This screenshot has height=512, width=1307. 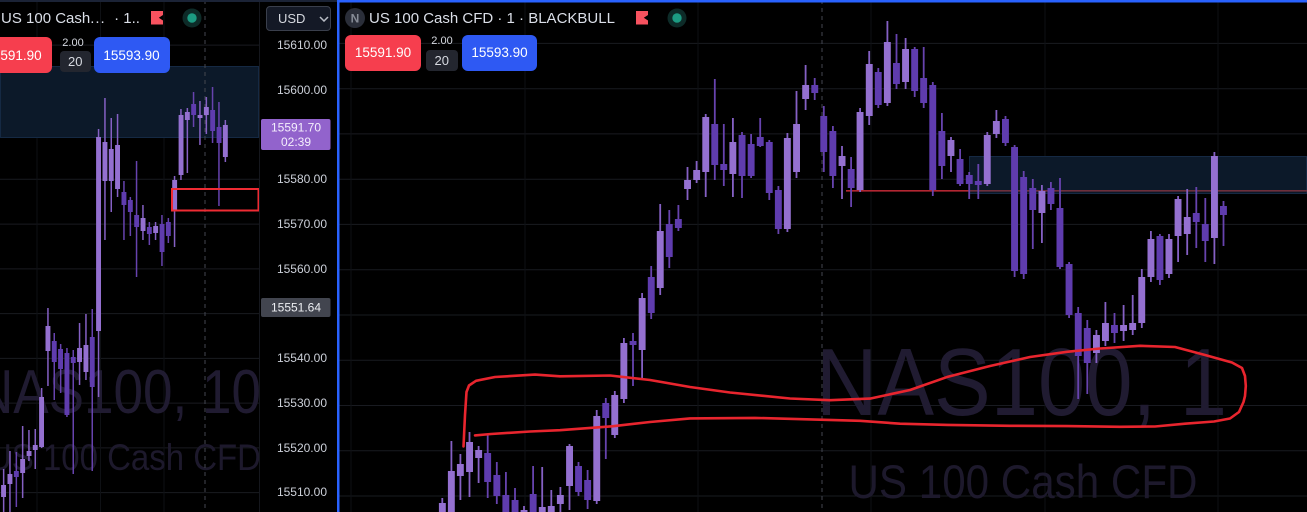 What do you see at coordinates (302, 269) in the screenshot?
I see `svg-text: 15560.00` at bounding box center [302, 269].